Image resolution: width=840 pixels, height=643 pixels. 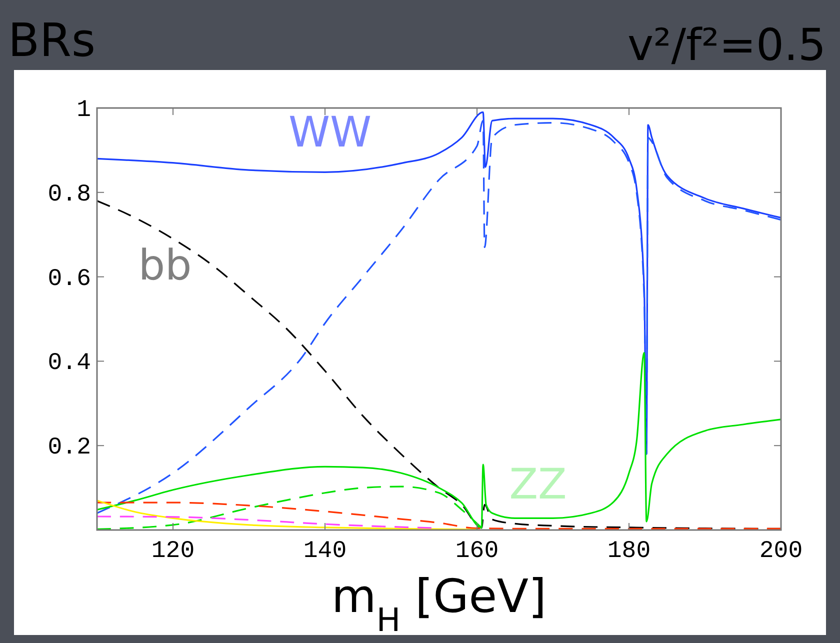 I want to click on x-tick-label: 140, so click(x=325, y=551).